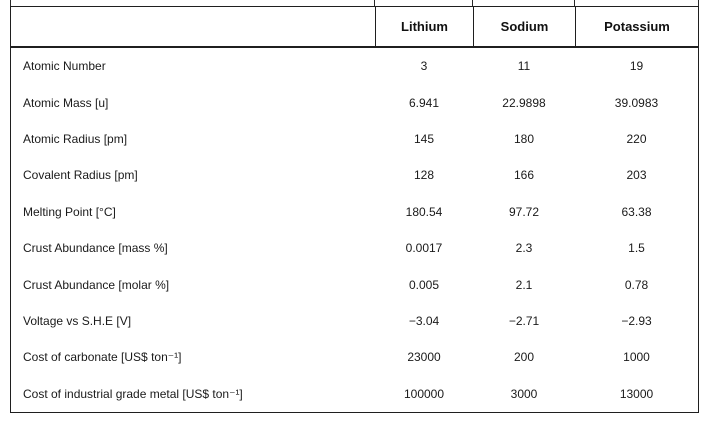 The height and width of the screenshot is (426, 710). What do you see at coordinates (354, 102) in the screenshot?
I see `table-row-atomic-mass: Atomic Mass [u] 6.941 22.9898 39.0983` at bounding box center [354, 102].